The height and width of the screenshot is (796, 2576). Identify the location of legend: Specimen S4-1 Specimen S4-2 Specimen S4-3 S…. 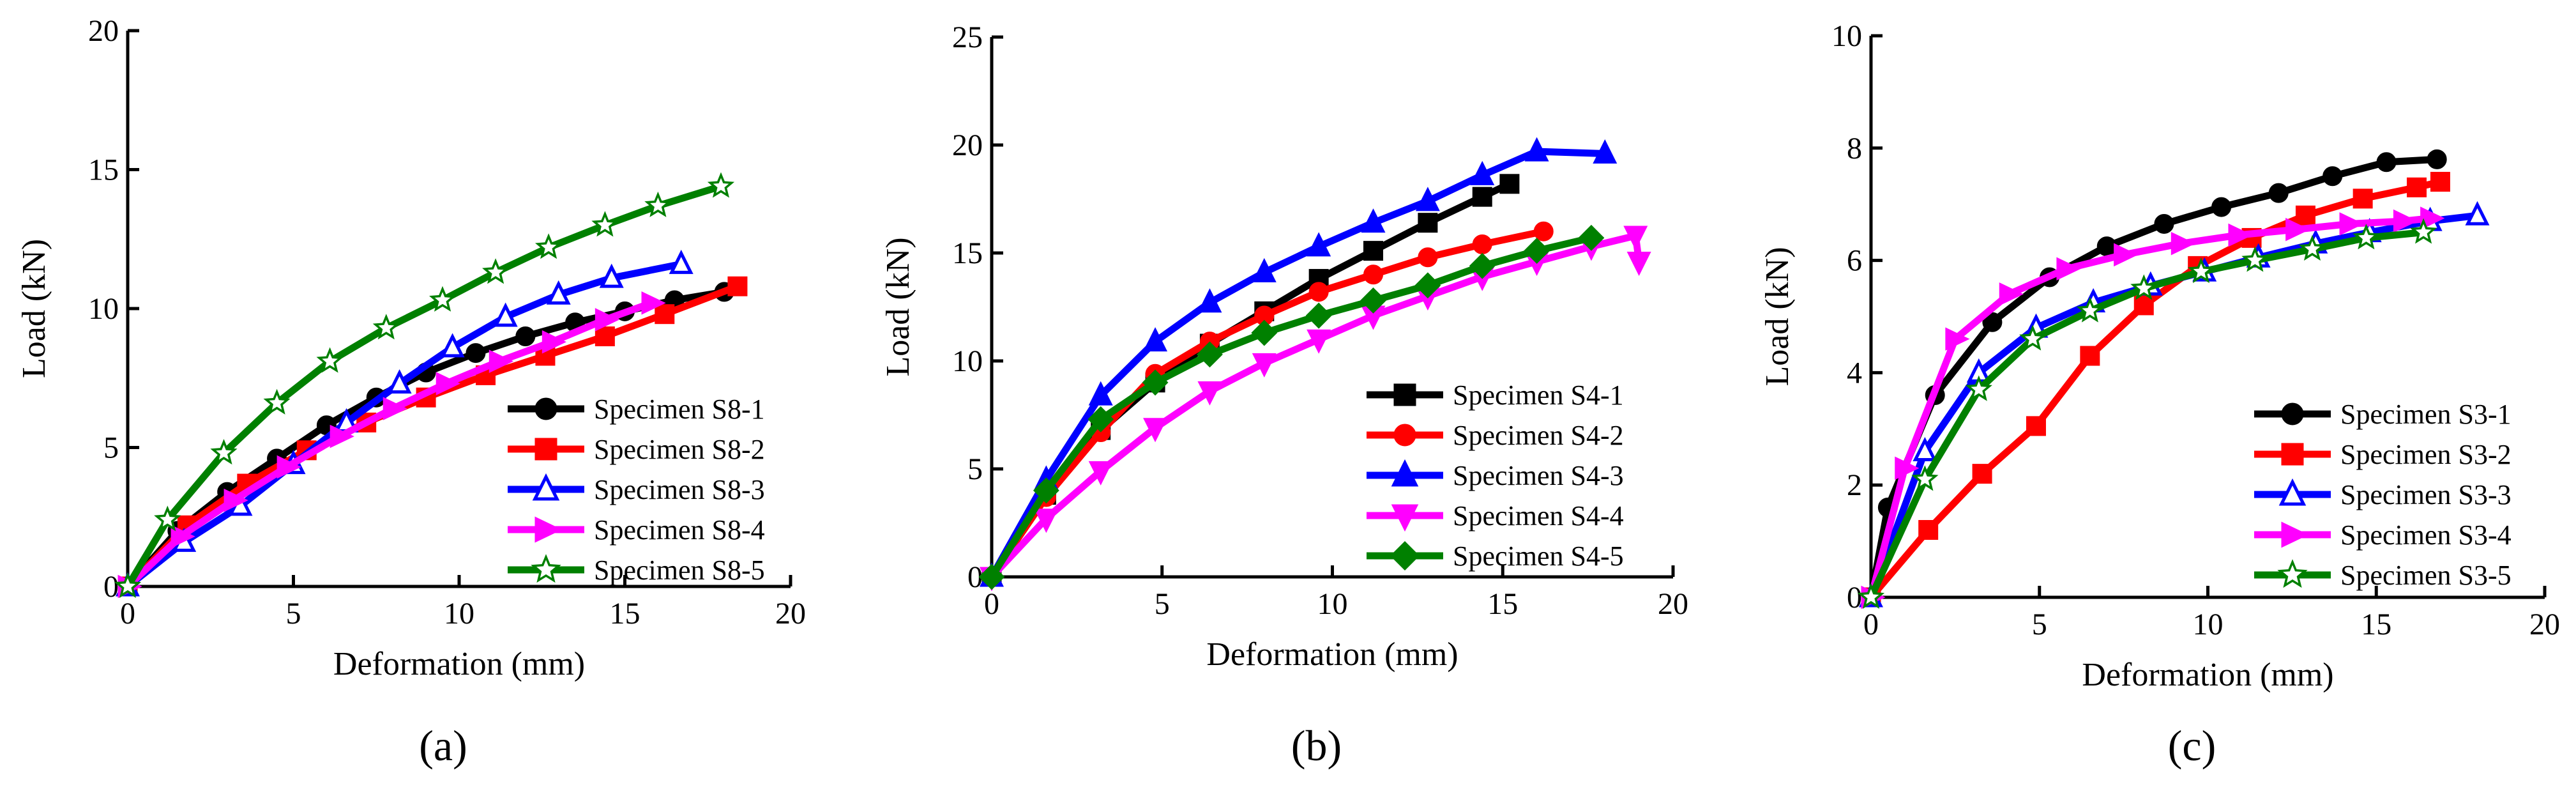
(1496, 475).